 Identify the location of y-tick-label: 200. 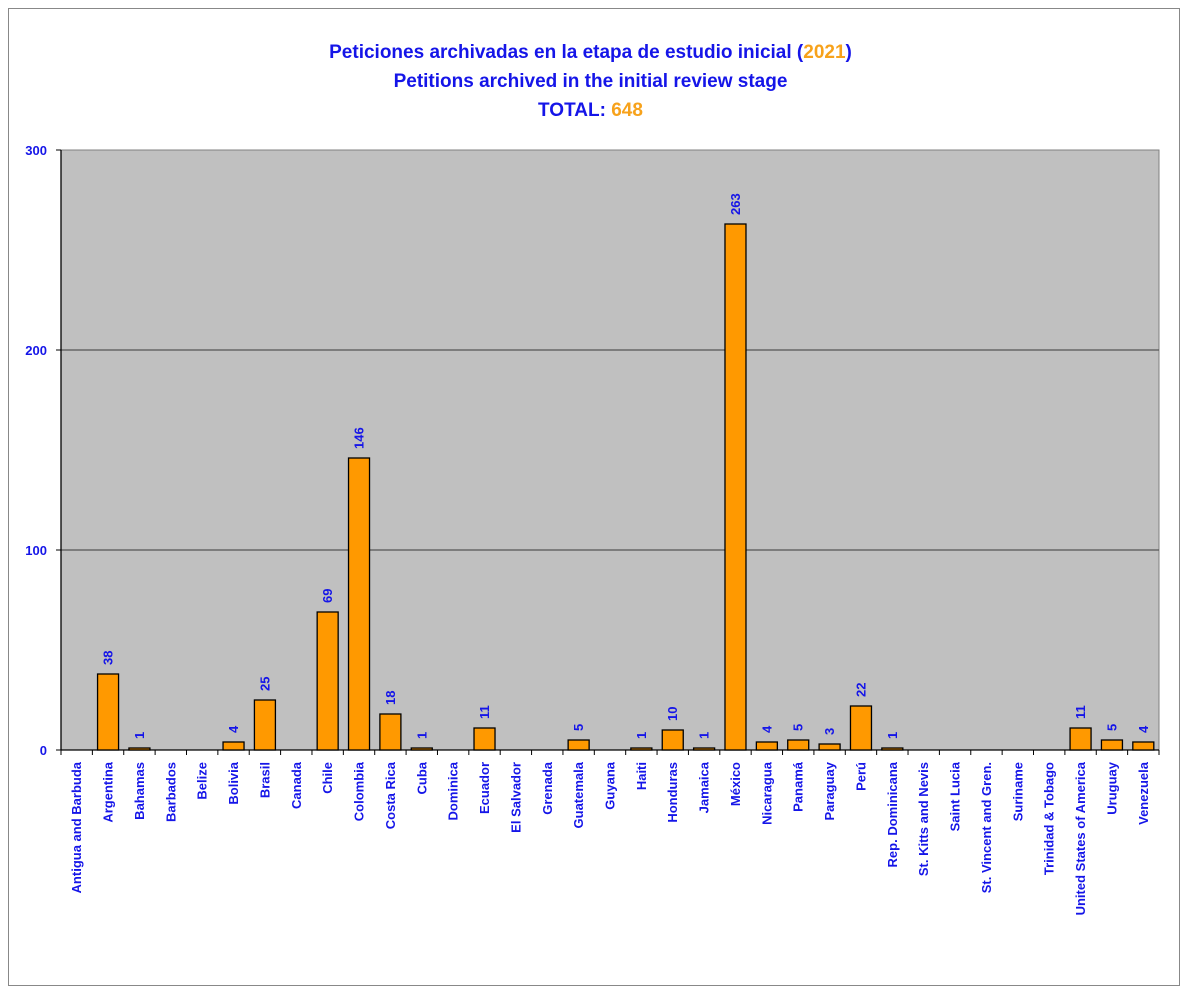
(36, 350).